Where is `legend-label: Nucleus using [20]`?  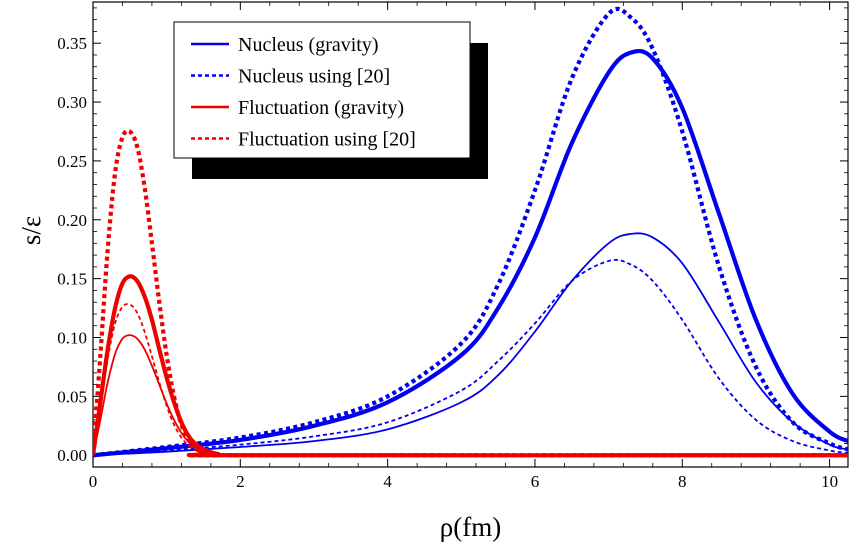
legend-label: Nucleus using [20] is located at coordinates (314, 77).